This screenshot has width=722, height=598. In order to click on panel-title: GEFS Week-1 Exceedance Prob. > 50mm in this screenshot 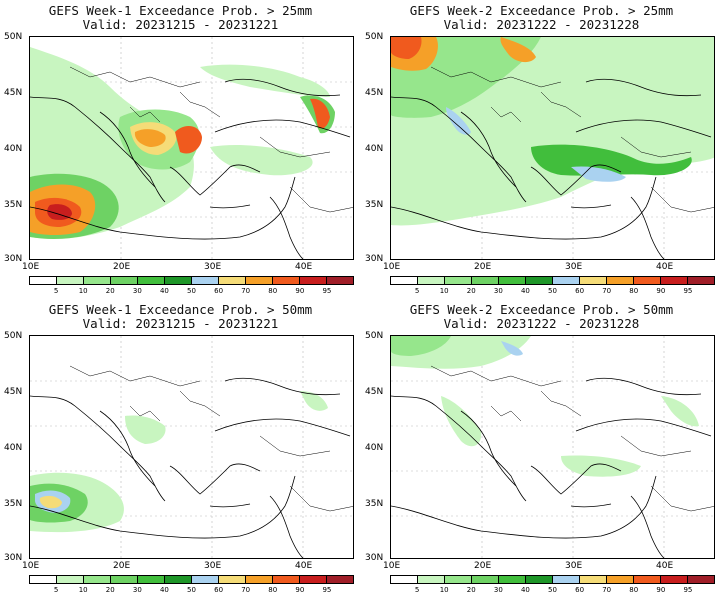, I will do `click(180, 309)`.